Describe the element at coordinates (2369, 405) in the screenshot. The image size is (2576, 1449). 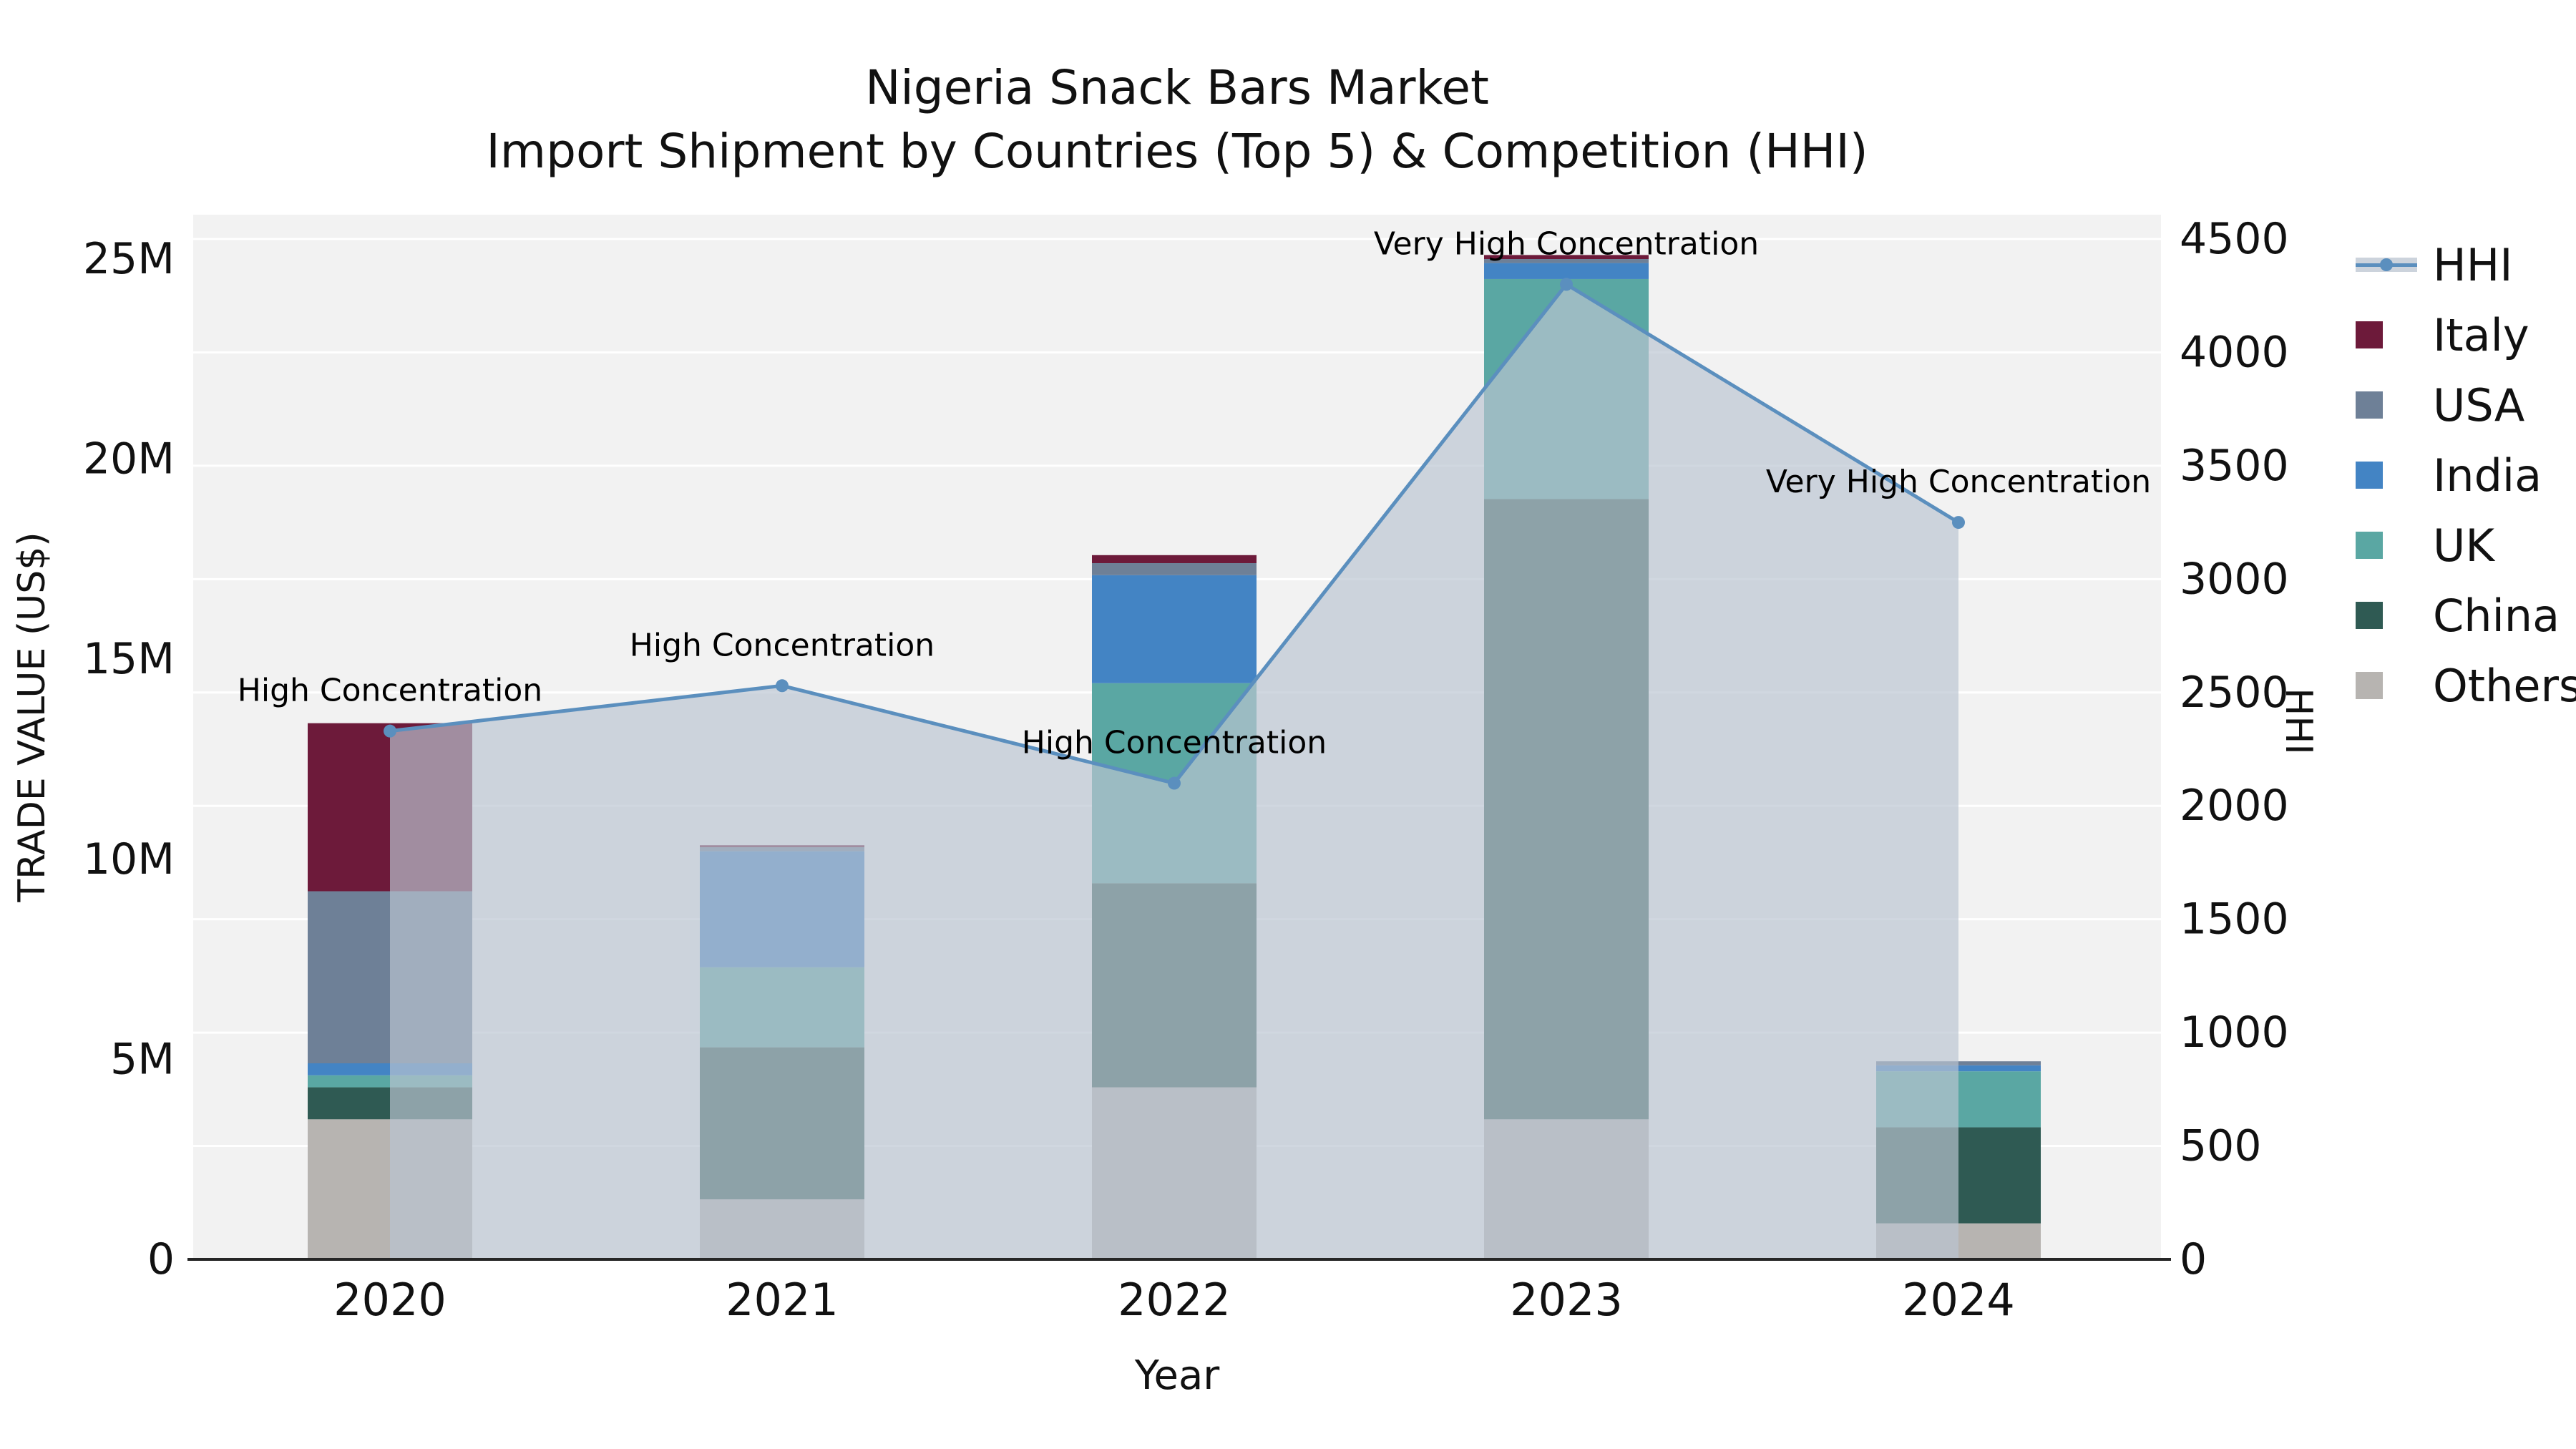
I see `swatch-usa` at that location.